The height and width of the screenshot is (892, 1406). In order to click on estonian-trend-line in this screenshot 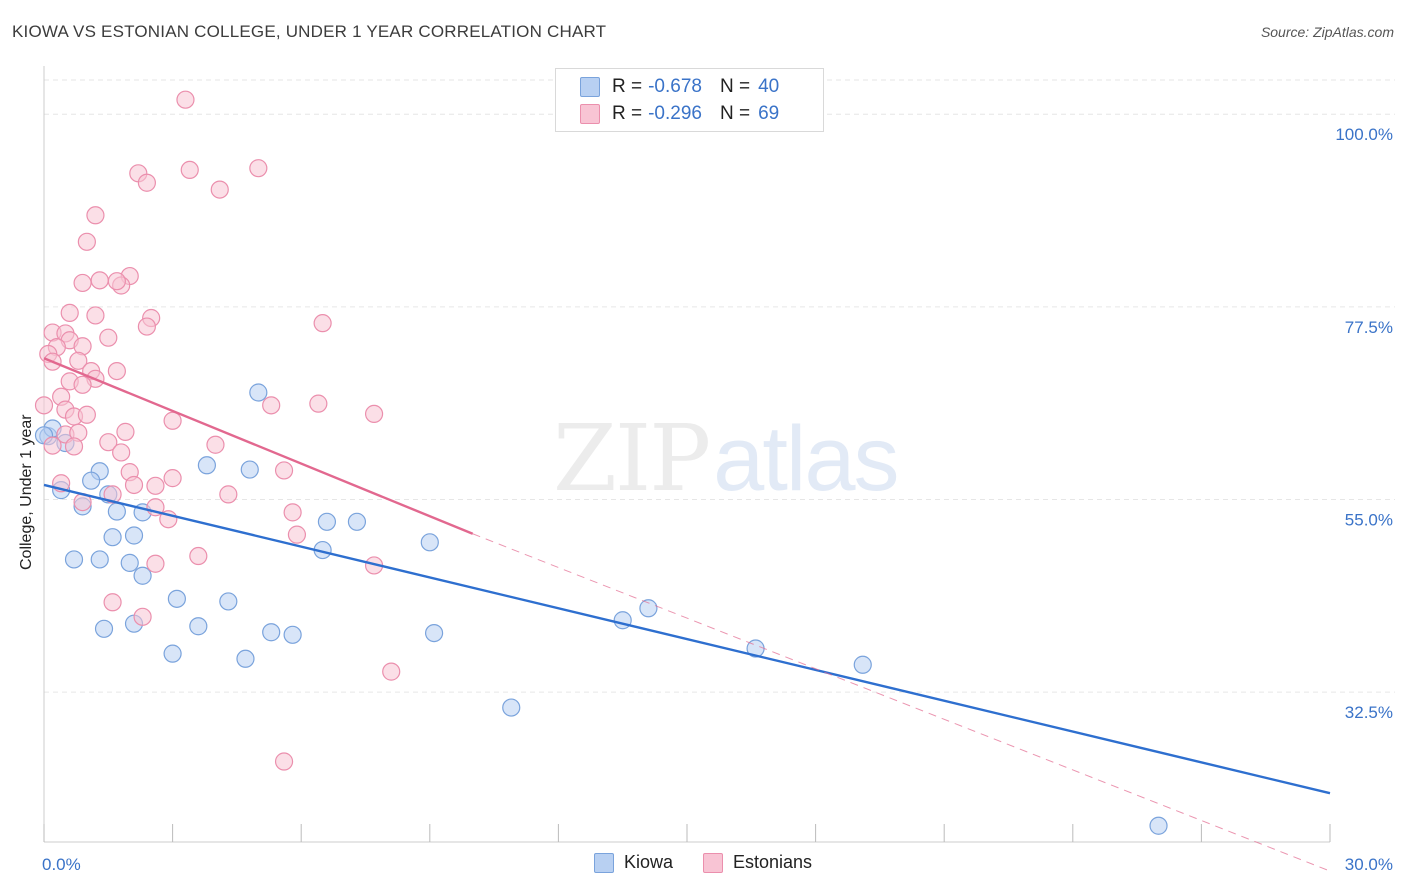, I will do `click(258, 446)`.